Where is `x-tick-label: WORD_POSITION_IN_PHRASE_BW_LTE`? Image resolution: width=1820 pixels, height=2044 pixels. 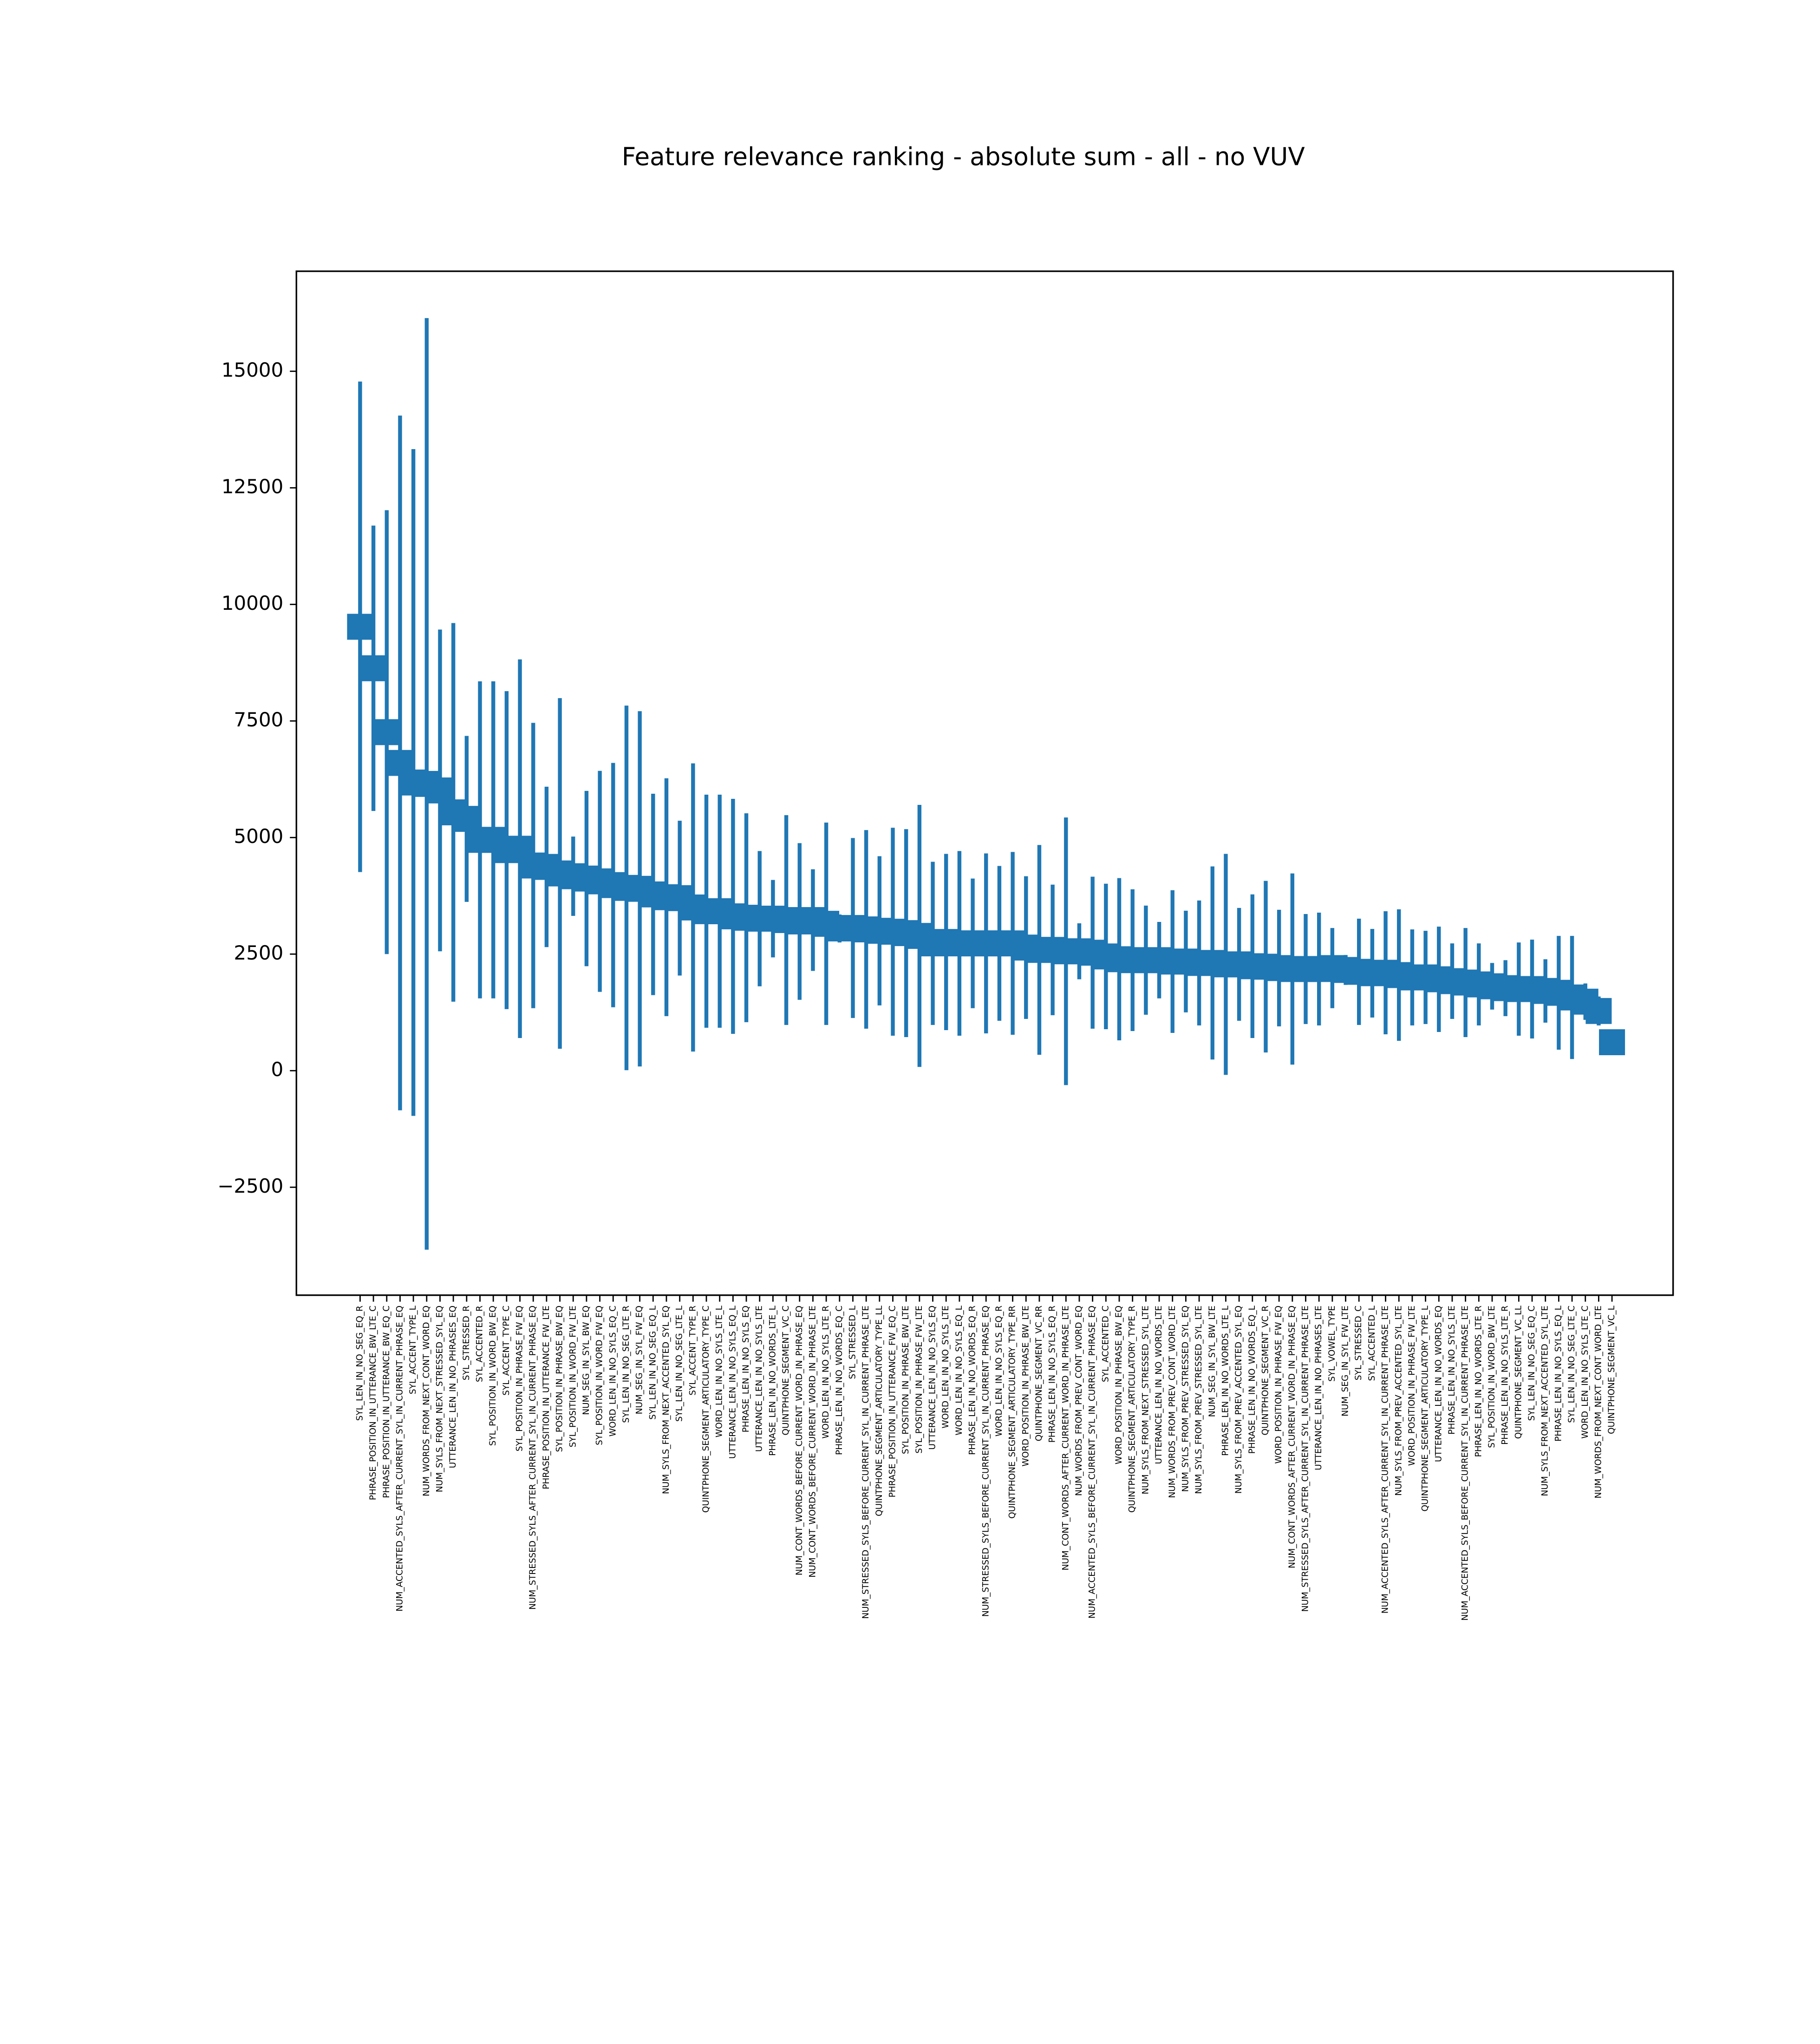 x-tick-label: WORD_POSITION_IN_PHRASE_BW_LTE is located at coordinates (1026, 1386).